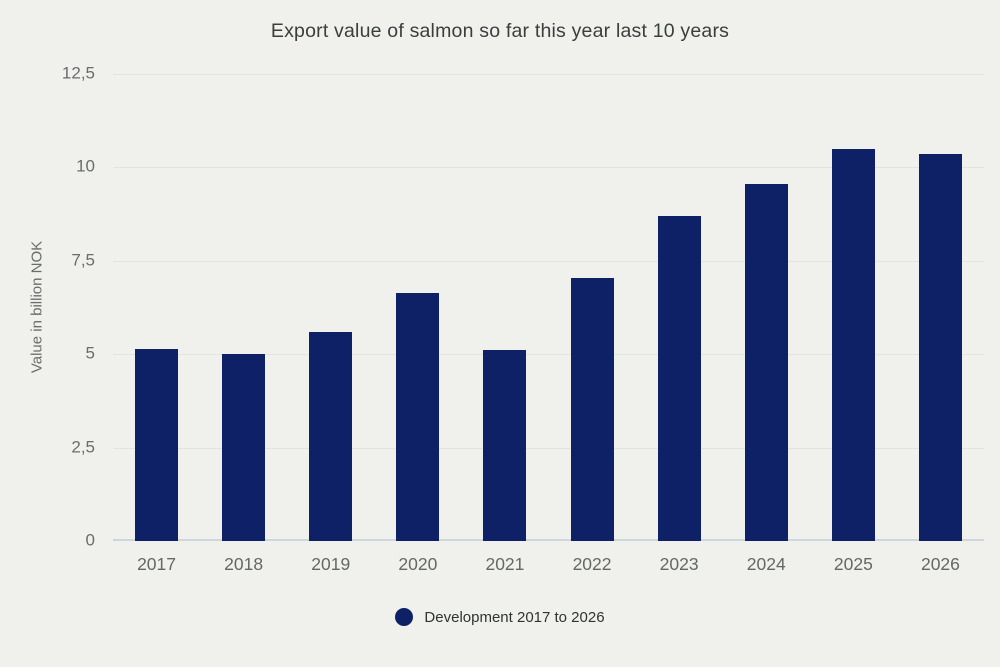  Describe the element at coordinates (505, 445) in the screenshot. I see `bar-2021` at that location.